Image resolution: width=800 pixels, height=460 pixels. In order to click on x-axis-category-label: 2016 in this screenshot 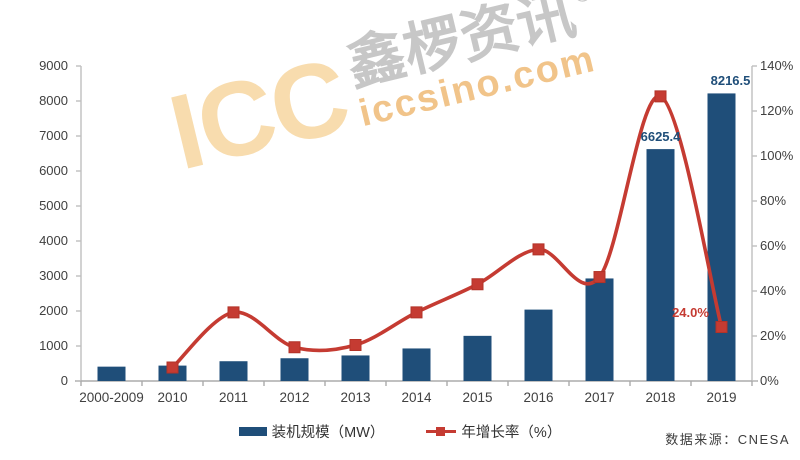, I will do `click(538, 397)`.